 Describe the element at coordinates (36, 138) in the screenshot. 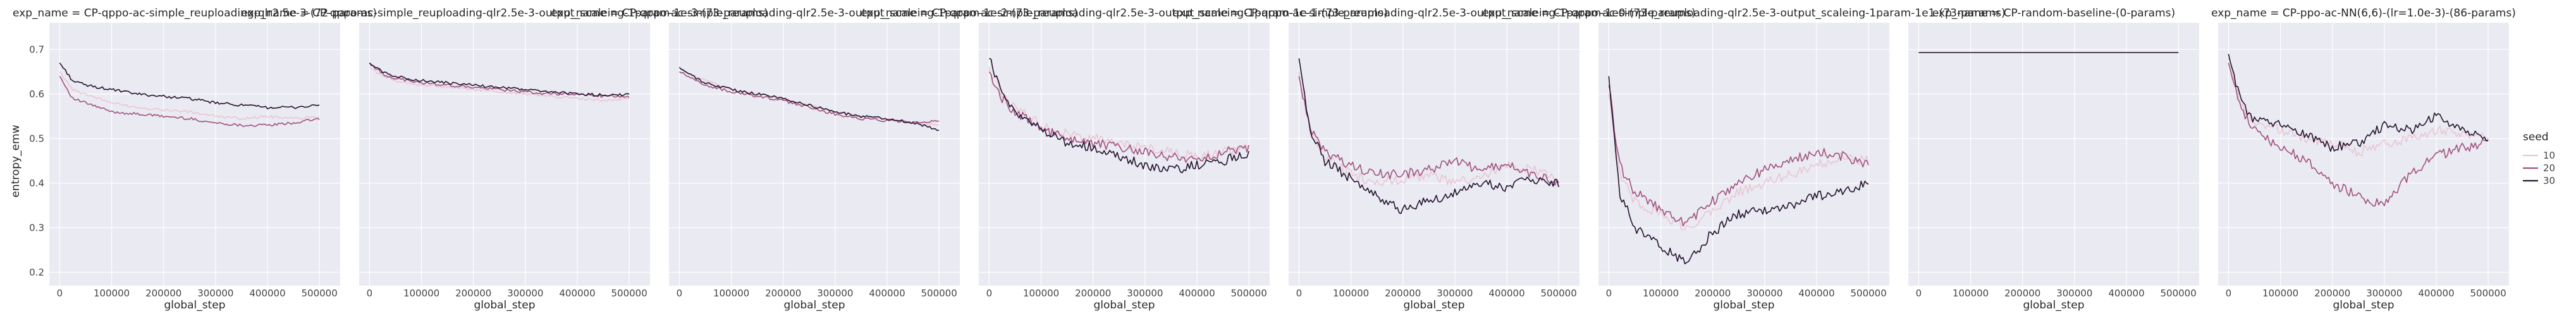

I see `y-tick-label: 0.5` at that location.